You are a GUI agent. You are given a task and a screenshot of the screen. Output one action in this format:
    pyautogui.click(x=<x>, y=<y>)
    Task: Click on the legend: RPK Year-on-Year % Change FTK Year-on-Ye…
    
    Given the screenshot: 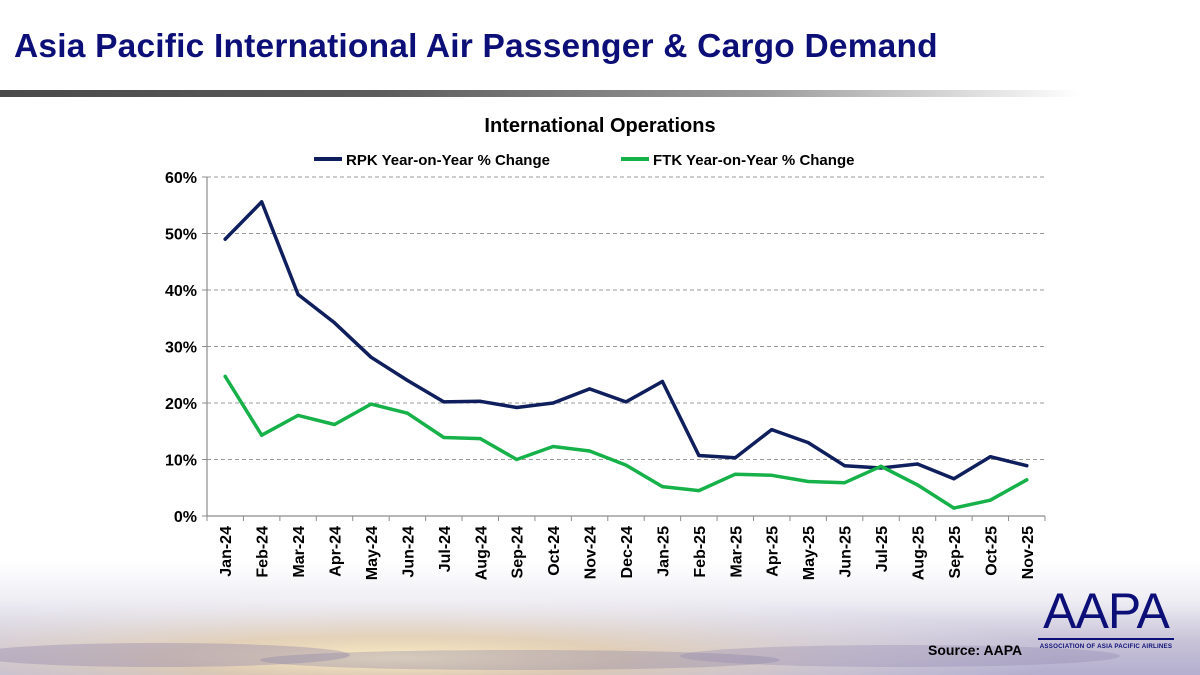 What is the action you would take?
    pyautogui.click(x=584, y=160)
    